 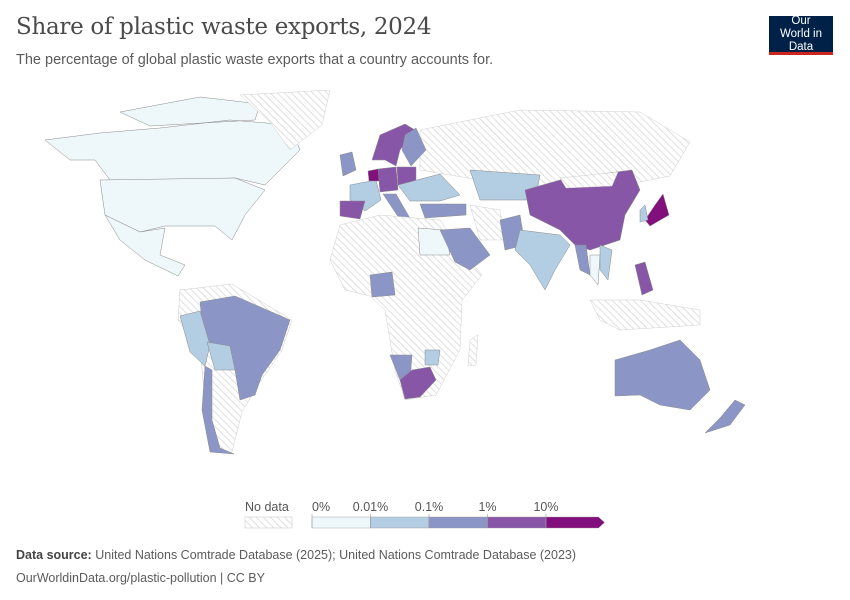 I want to click on country-greenland, so click(x=285, y=120).